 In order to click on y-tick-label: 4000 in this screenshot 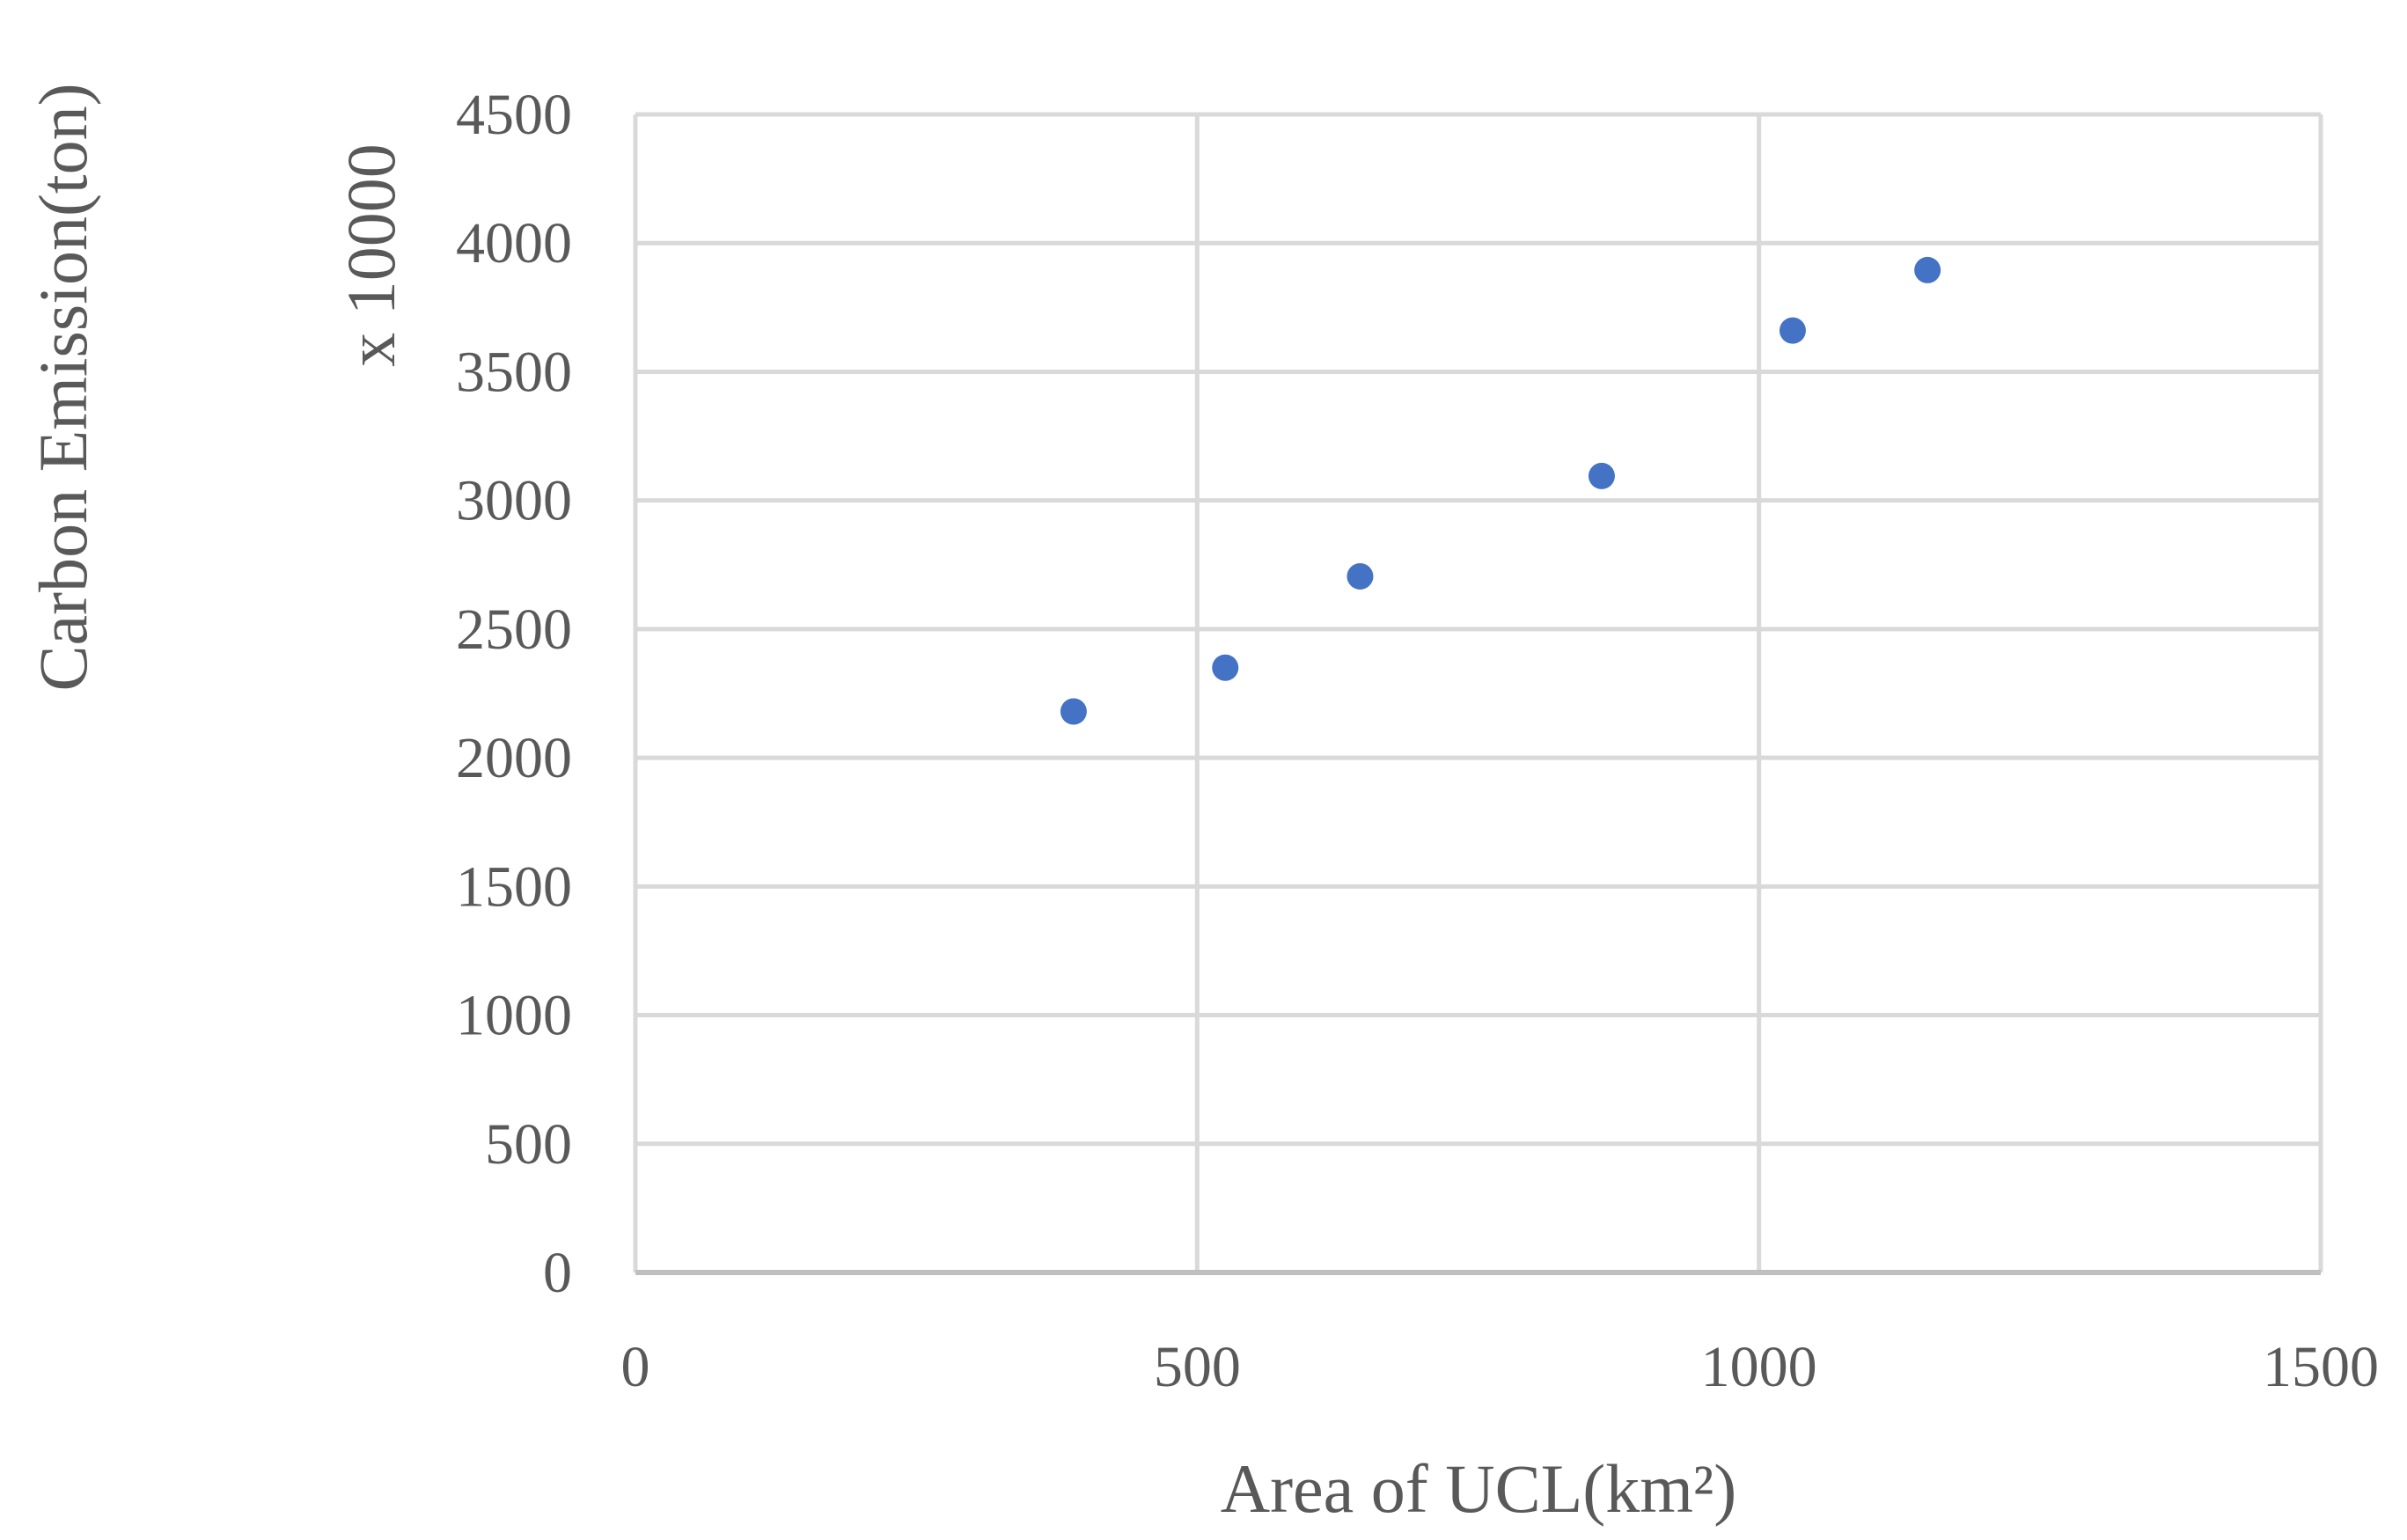, I will do `click(514, 243)`.